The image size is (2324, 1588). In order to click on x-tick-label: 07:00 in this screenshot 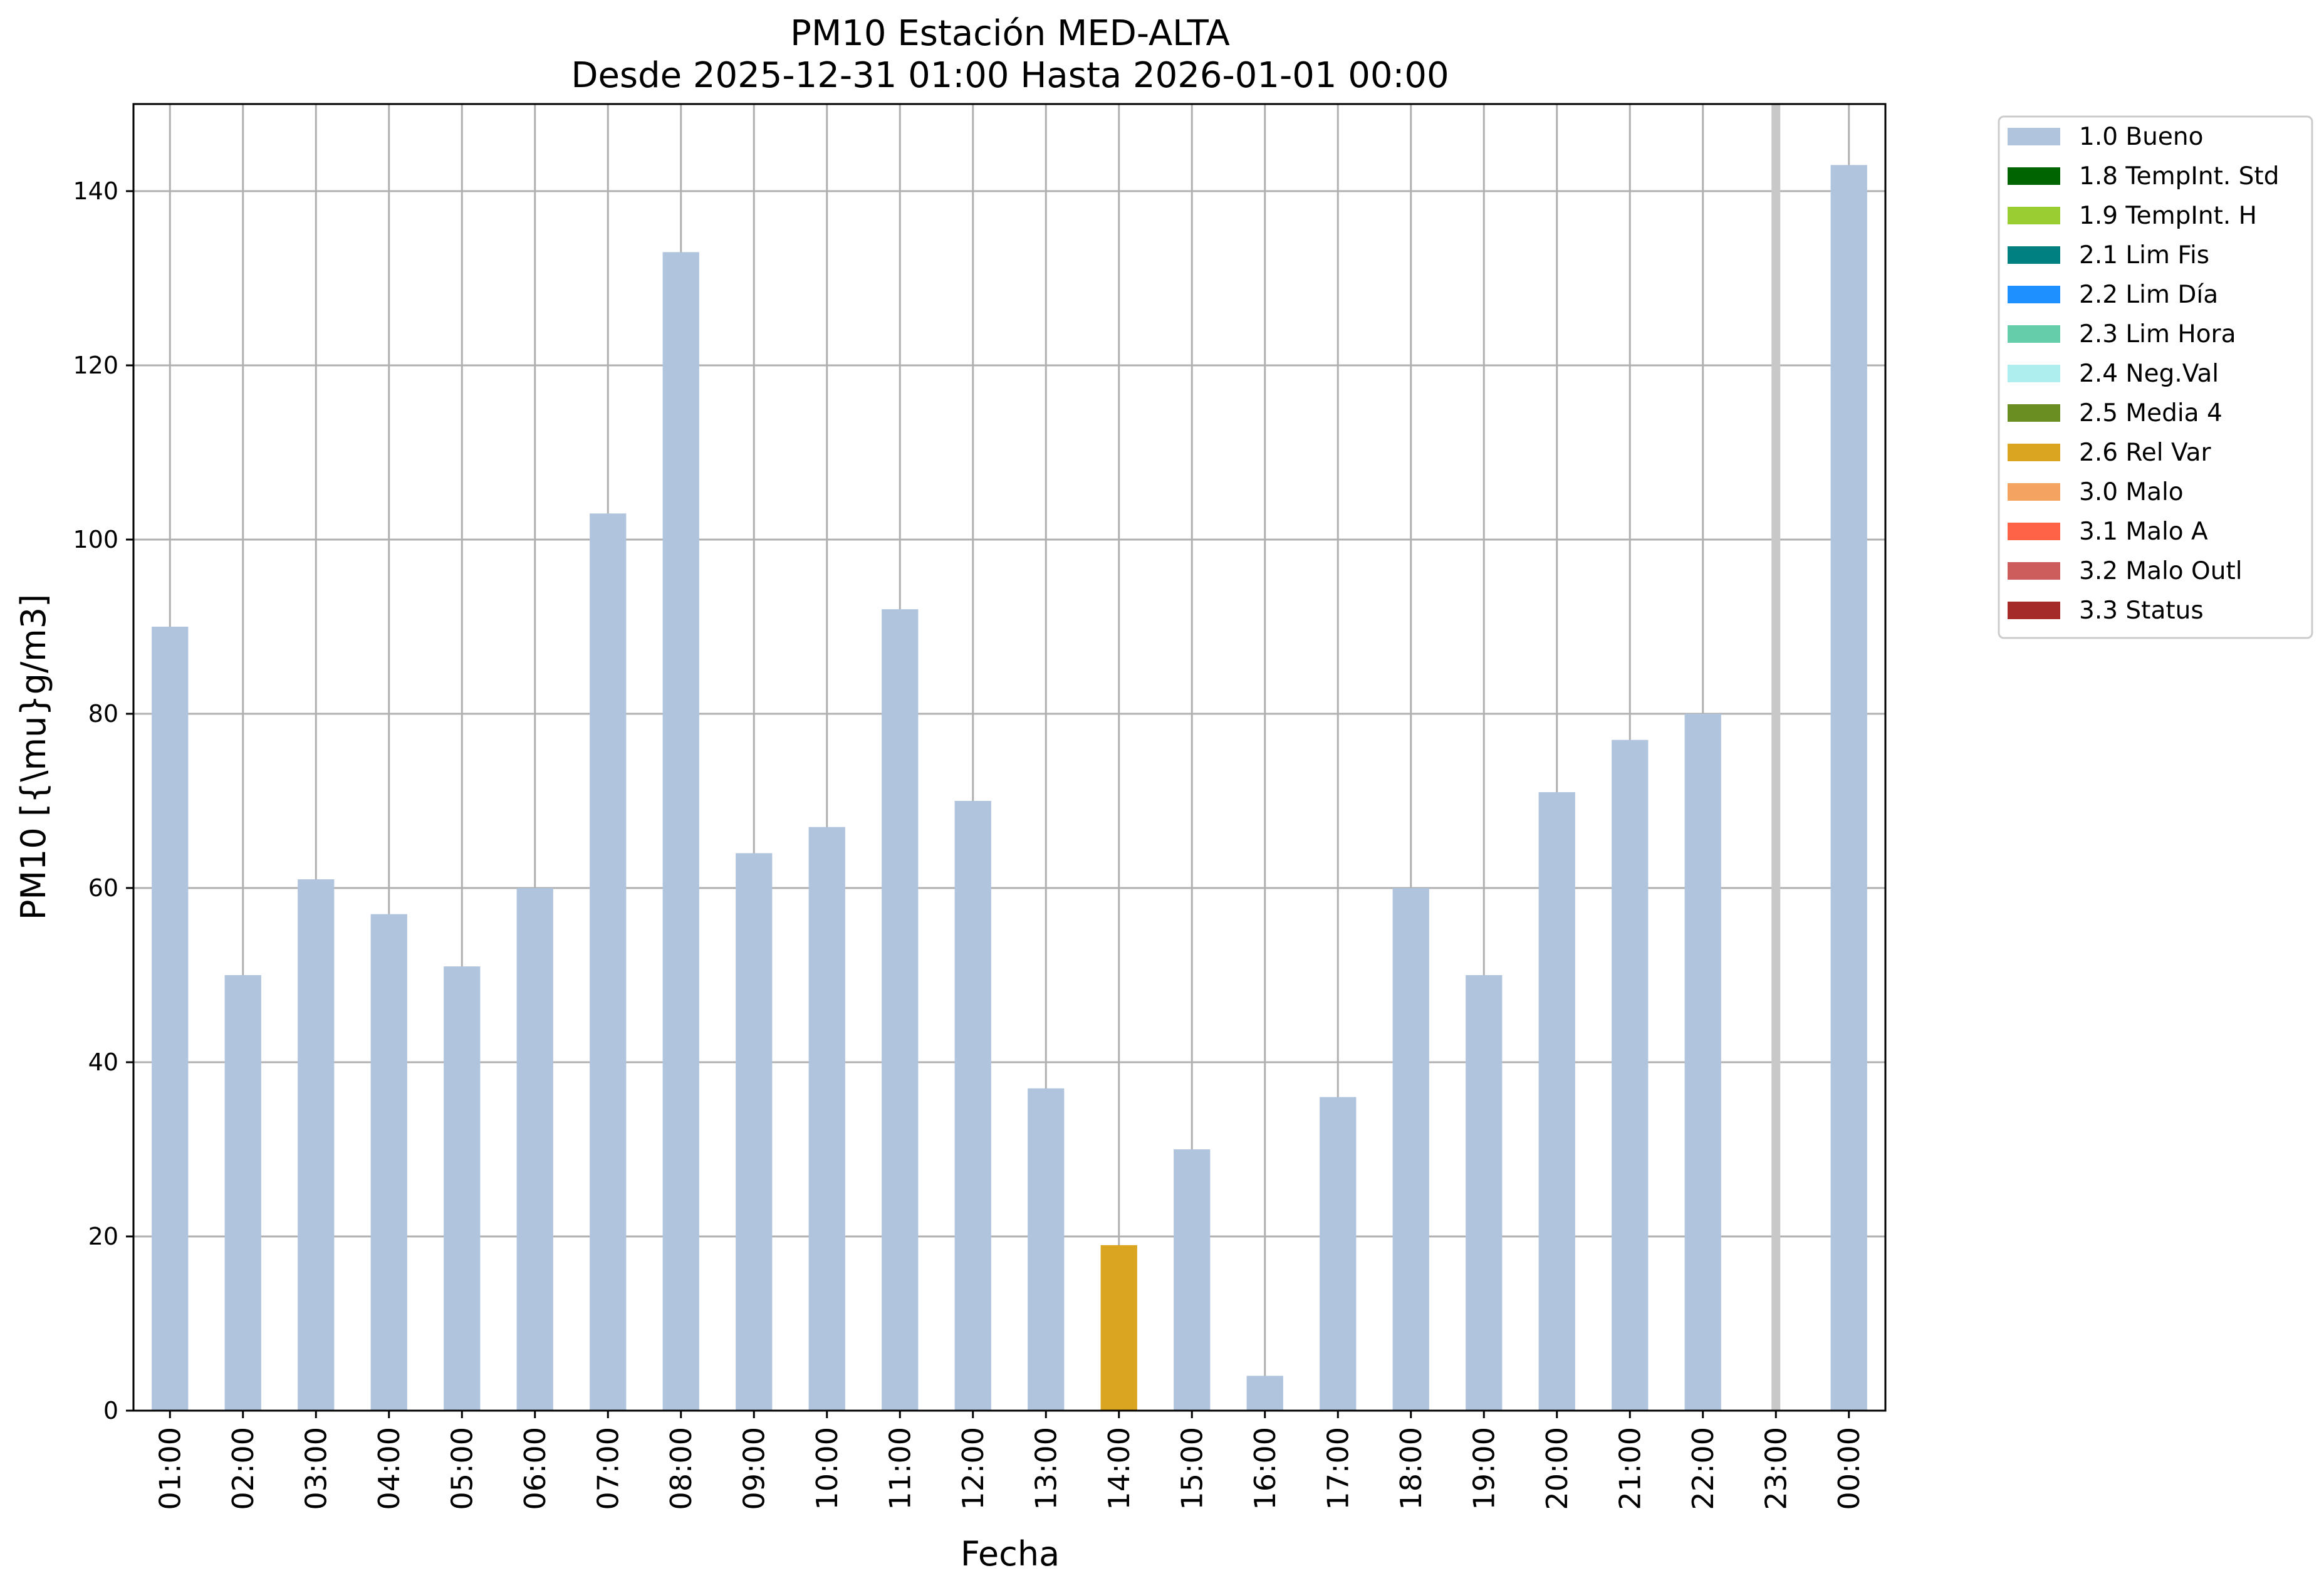, I will do `click(608, 1469)`.